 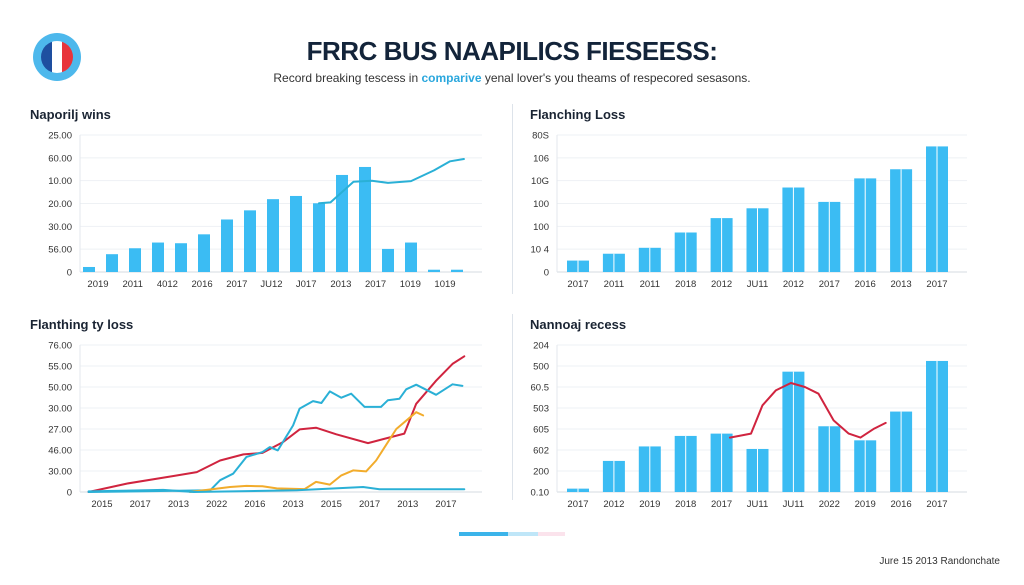 I want to click on x-tick-label: JU12, so click(x=271, y=284).